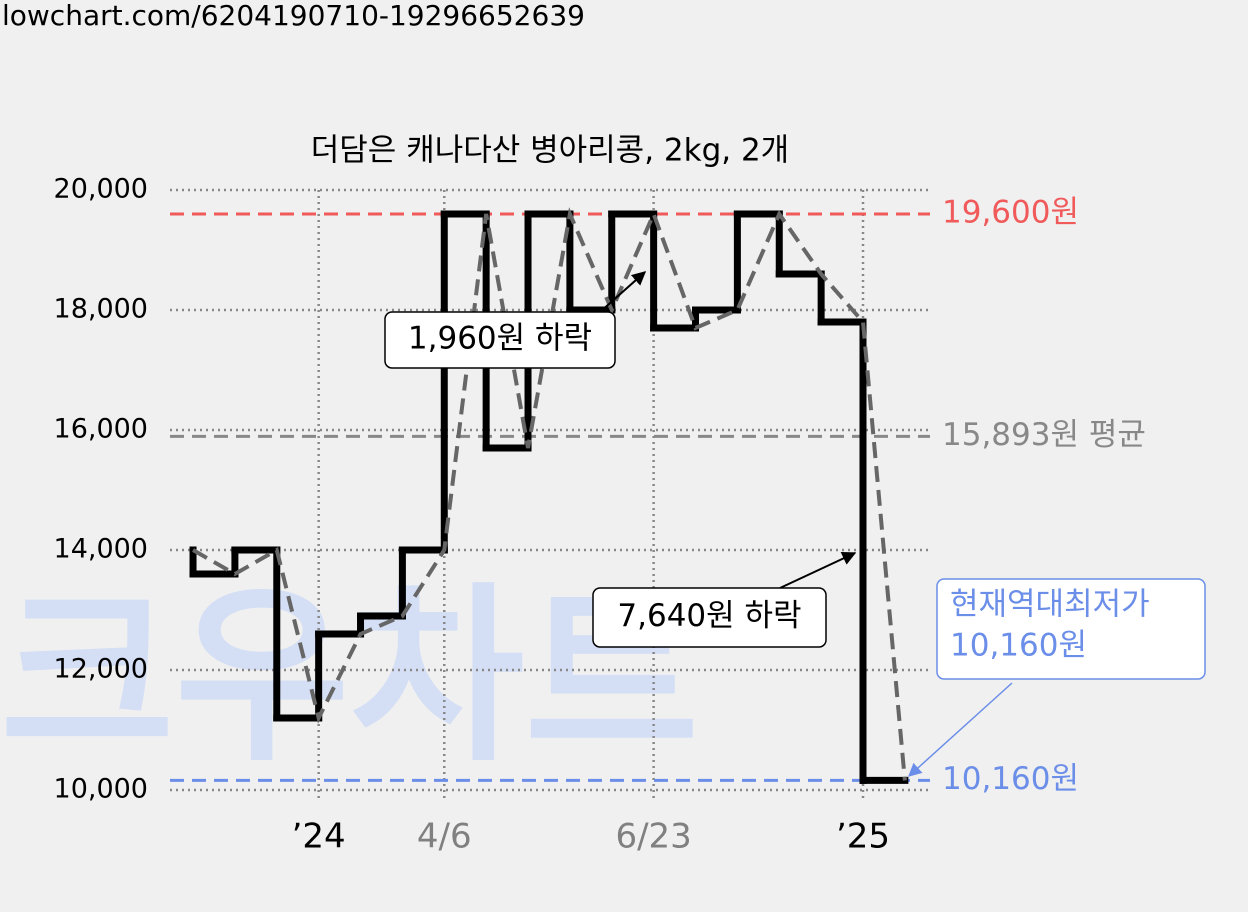 The image size is (1248, 912). I want to click on annotation-text: 10,160원, so click(1018, 646).